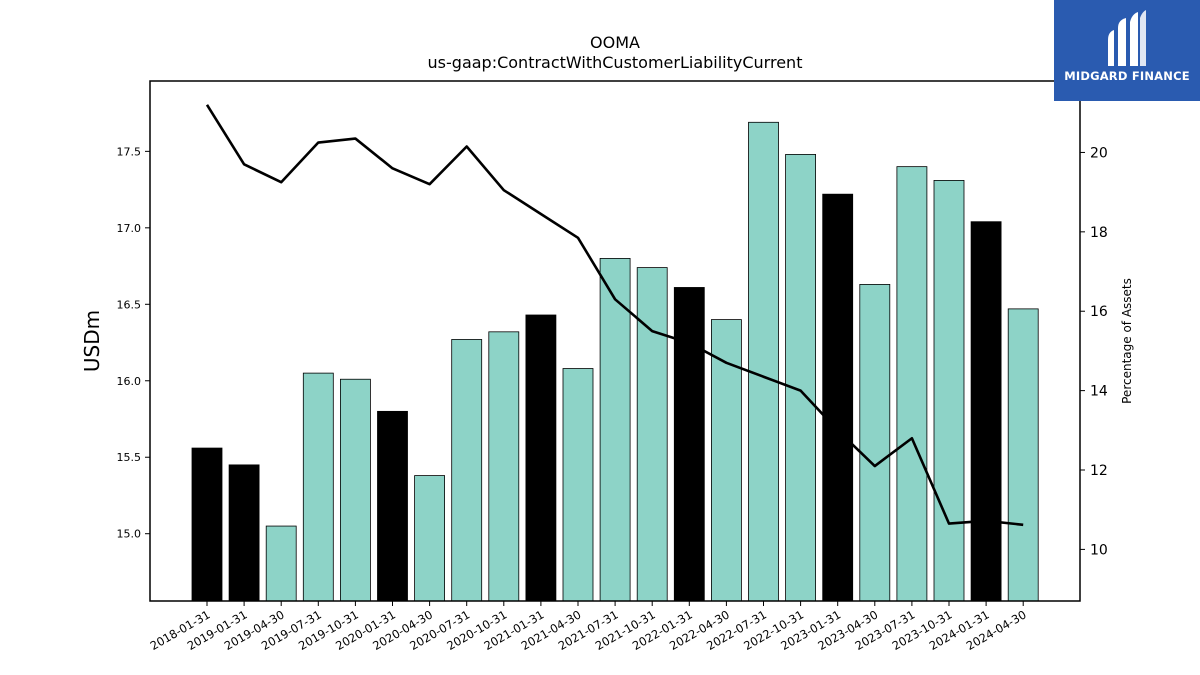 This screenshot has width=1200, height=675. I want to click on y2-tick-label: 18, so click(1099, 233).